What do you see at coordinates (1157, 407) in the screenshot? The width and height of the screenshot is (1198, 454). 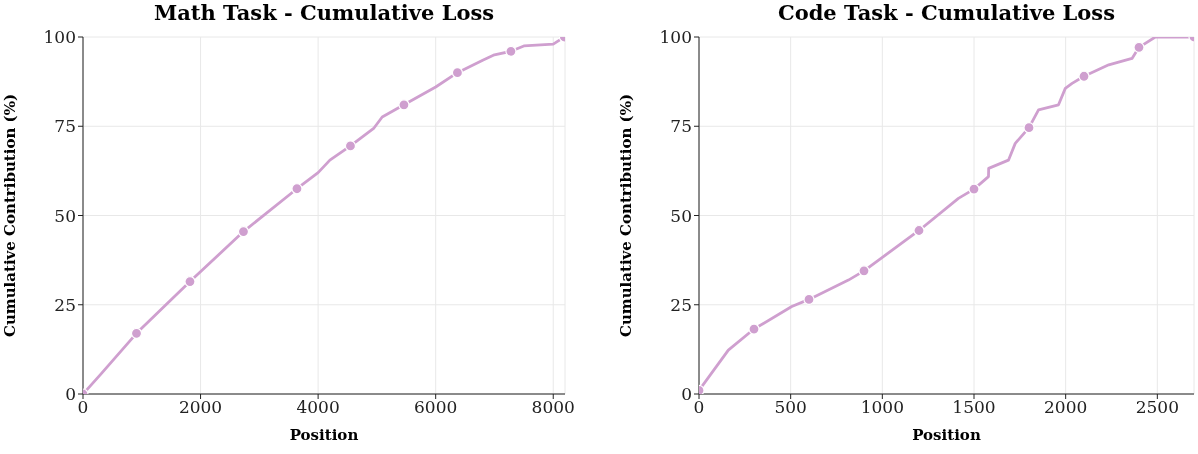 I see `x-tick-label: 2500` at bounding box center [1157, 407].